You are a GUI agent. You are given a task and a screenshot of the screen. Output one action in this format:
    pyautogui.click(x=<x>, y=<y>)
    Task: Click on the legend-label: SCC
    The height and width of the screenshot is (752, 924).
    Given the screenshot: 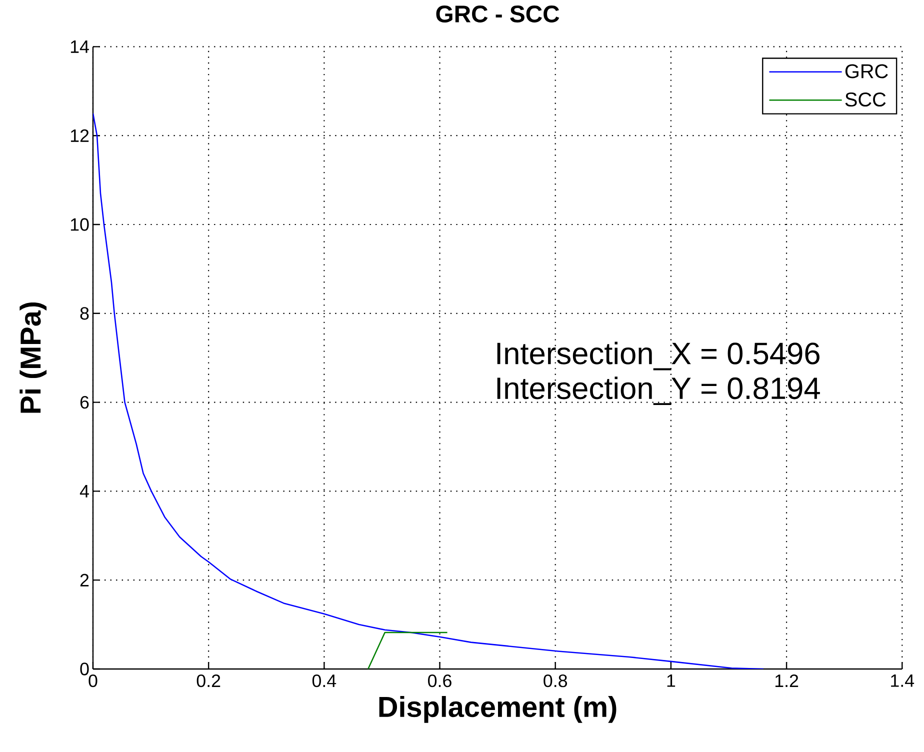 What is the action you would take?
    pyautogui.click(x=865, y=99)
    